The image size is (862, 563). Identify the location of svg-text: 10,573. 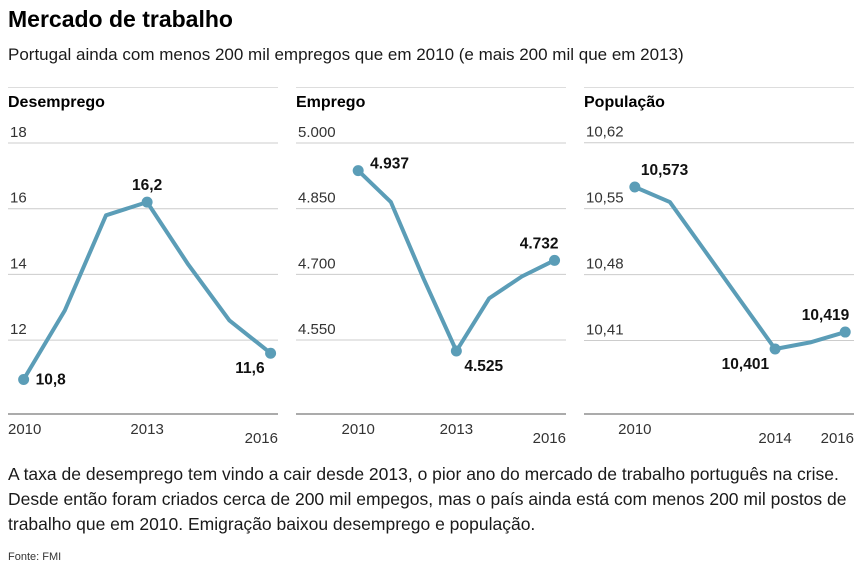
(665, 170).